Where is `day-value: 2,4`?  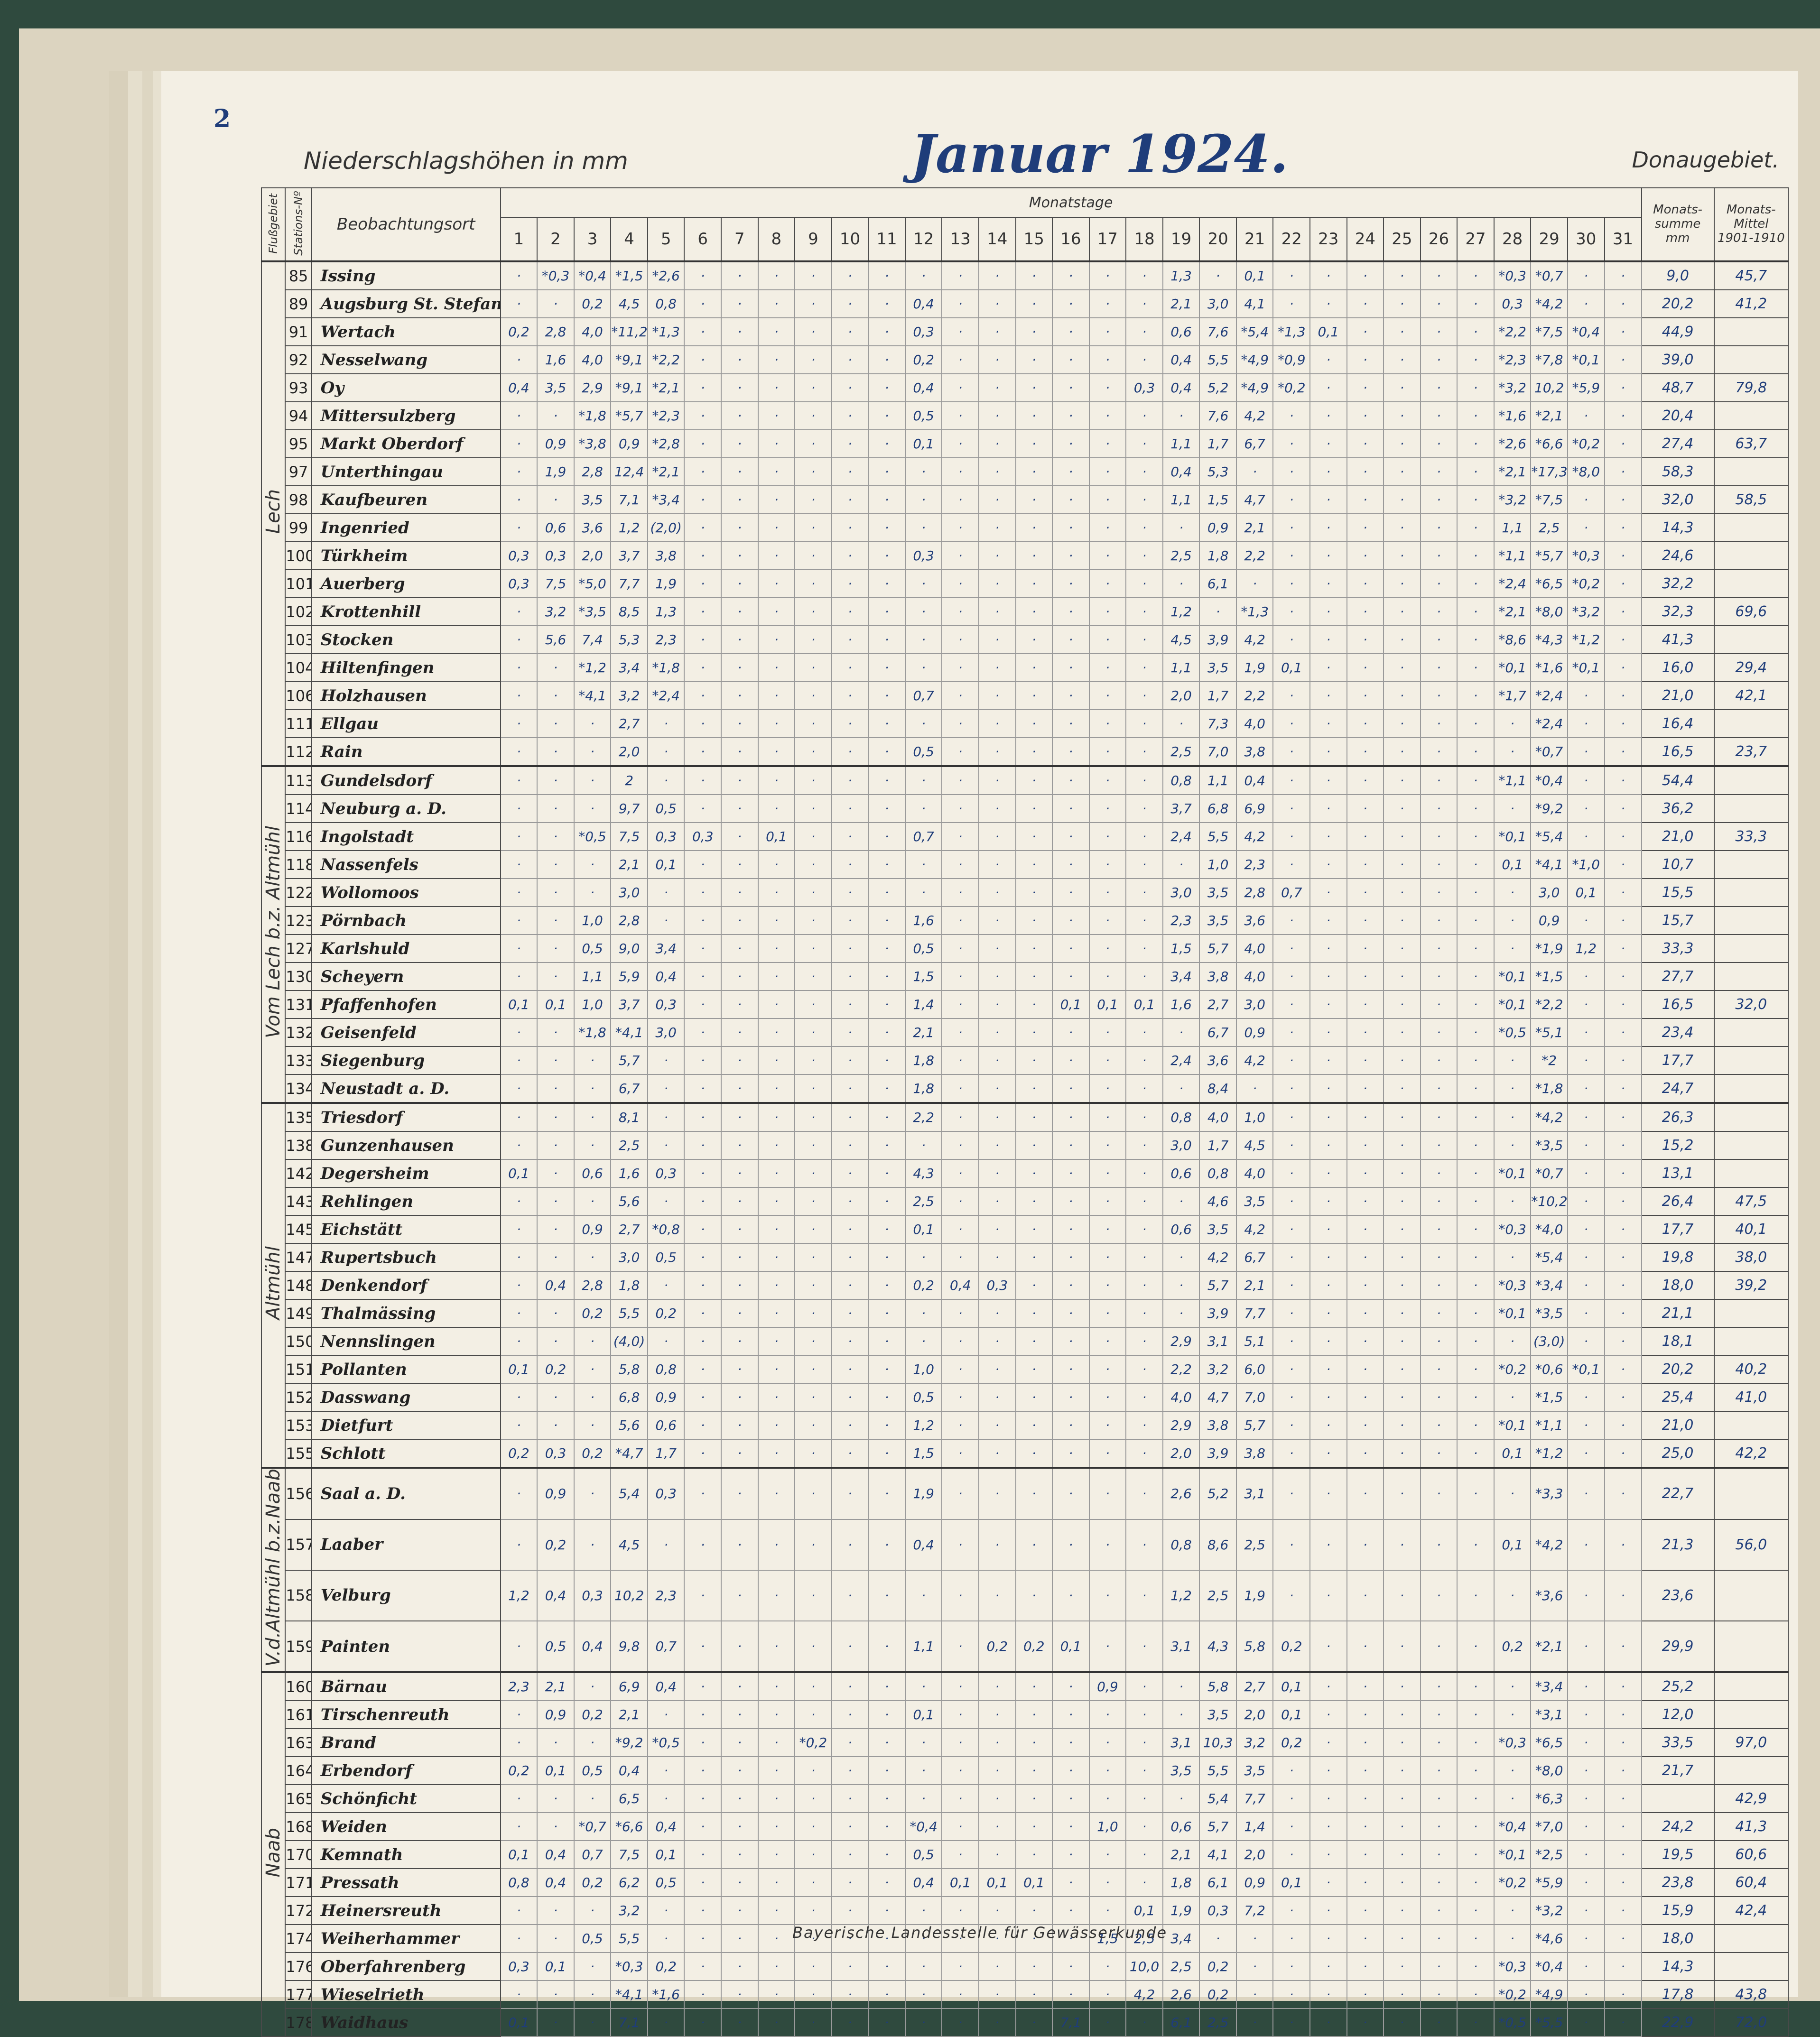
day-value: 2,4 is located at coordinates (1181, 836).